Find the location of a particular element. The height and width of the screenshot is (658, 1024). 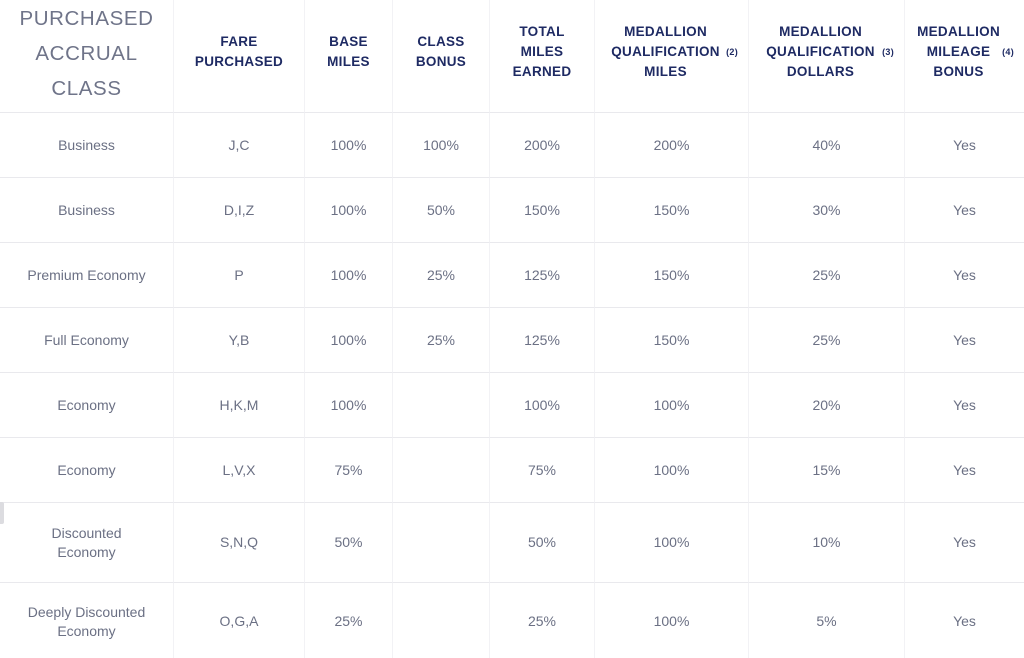

cell-fare-purchased: P is located at coordinates (239, 275).